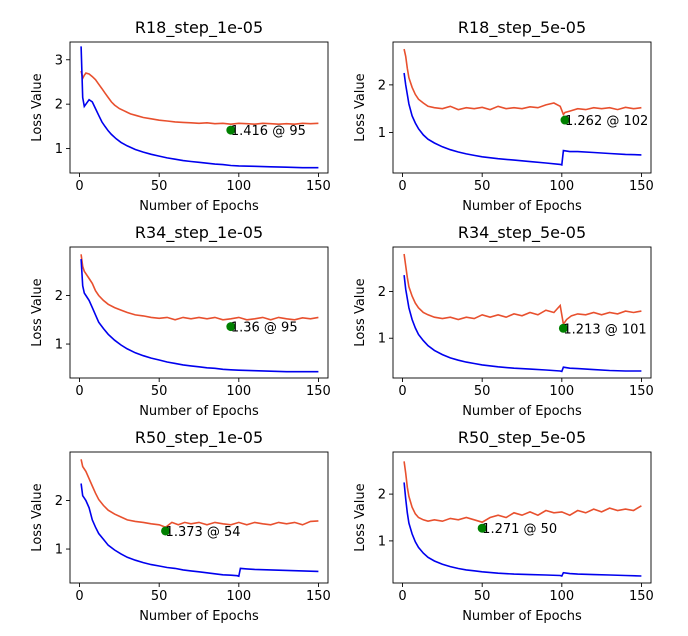 This screenshot has width=688, height=636. Describe the element at coordinates (199, 233) in the screenshot. I see `chart-title: R34_step_1e-05` at that location.